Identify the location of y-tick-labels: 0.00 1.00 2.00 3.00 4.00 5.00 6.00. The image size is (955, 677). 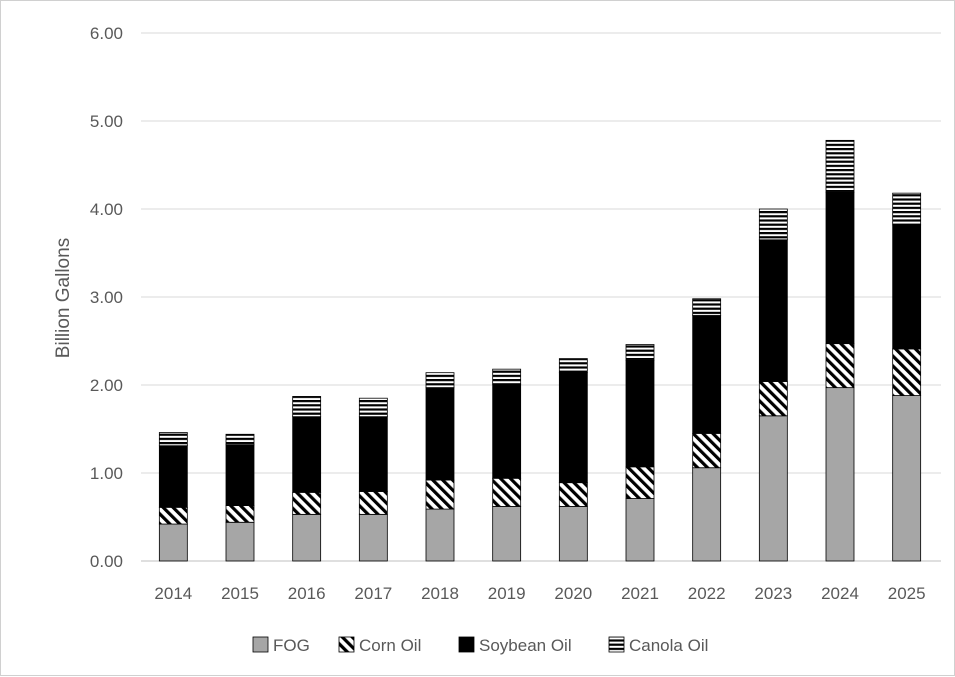
(106, 297).